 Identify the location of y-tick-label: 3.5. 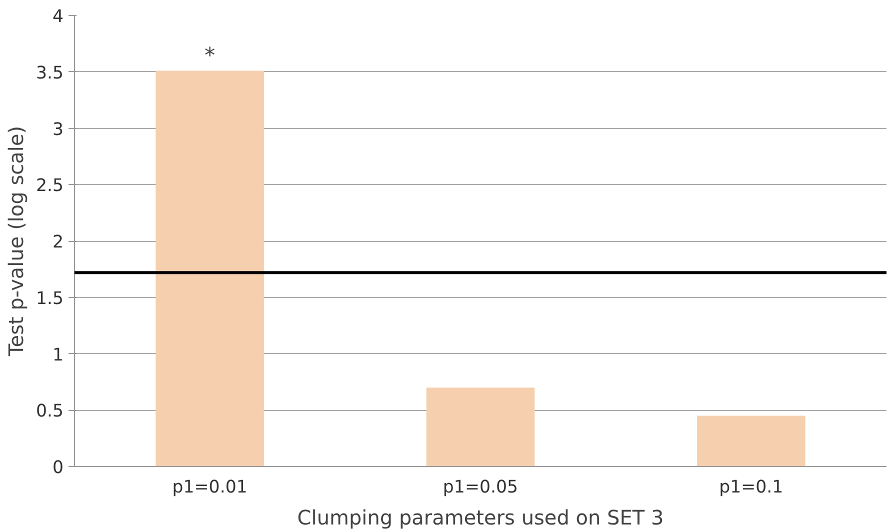
(50, 73).